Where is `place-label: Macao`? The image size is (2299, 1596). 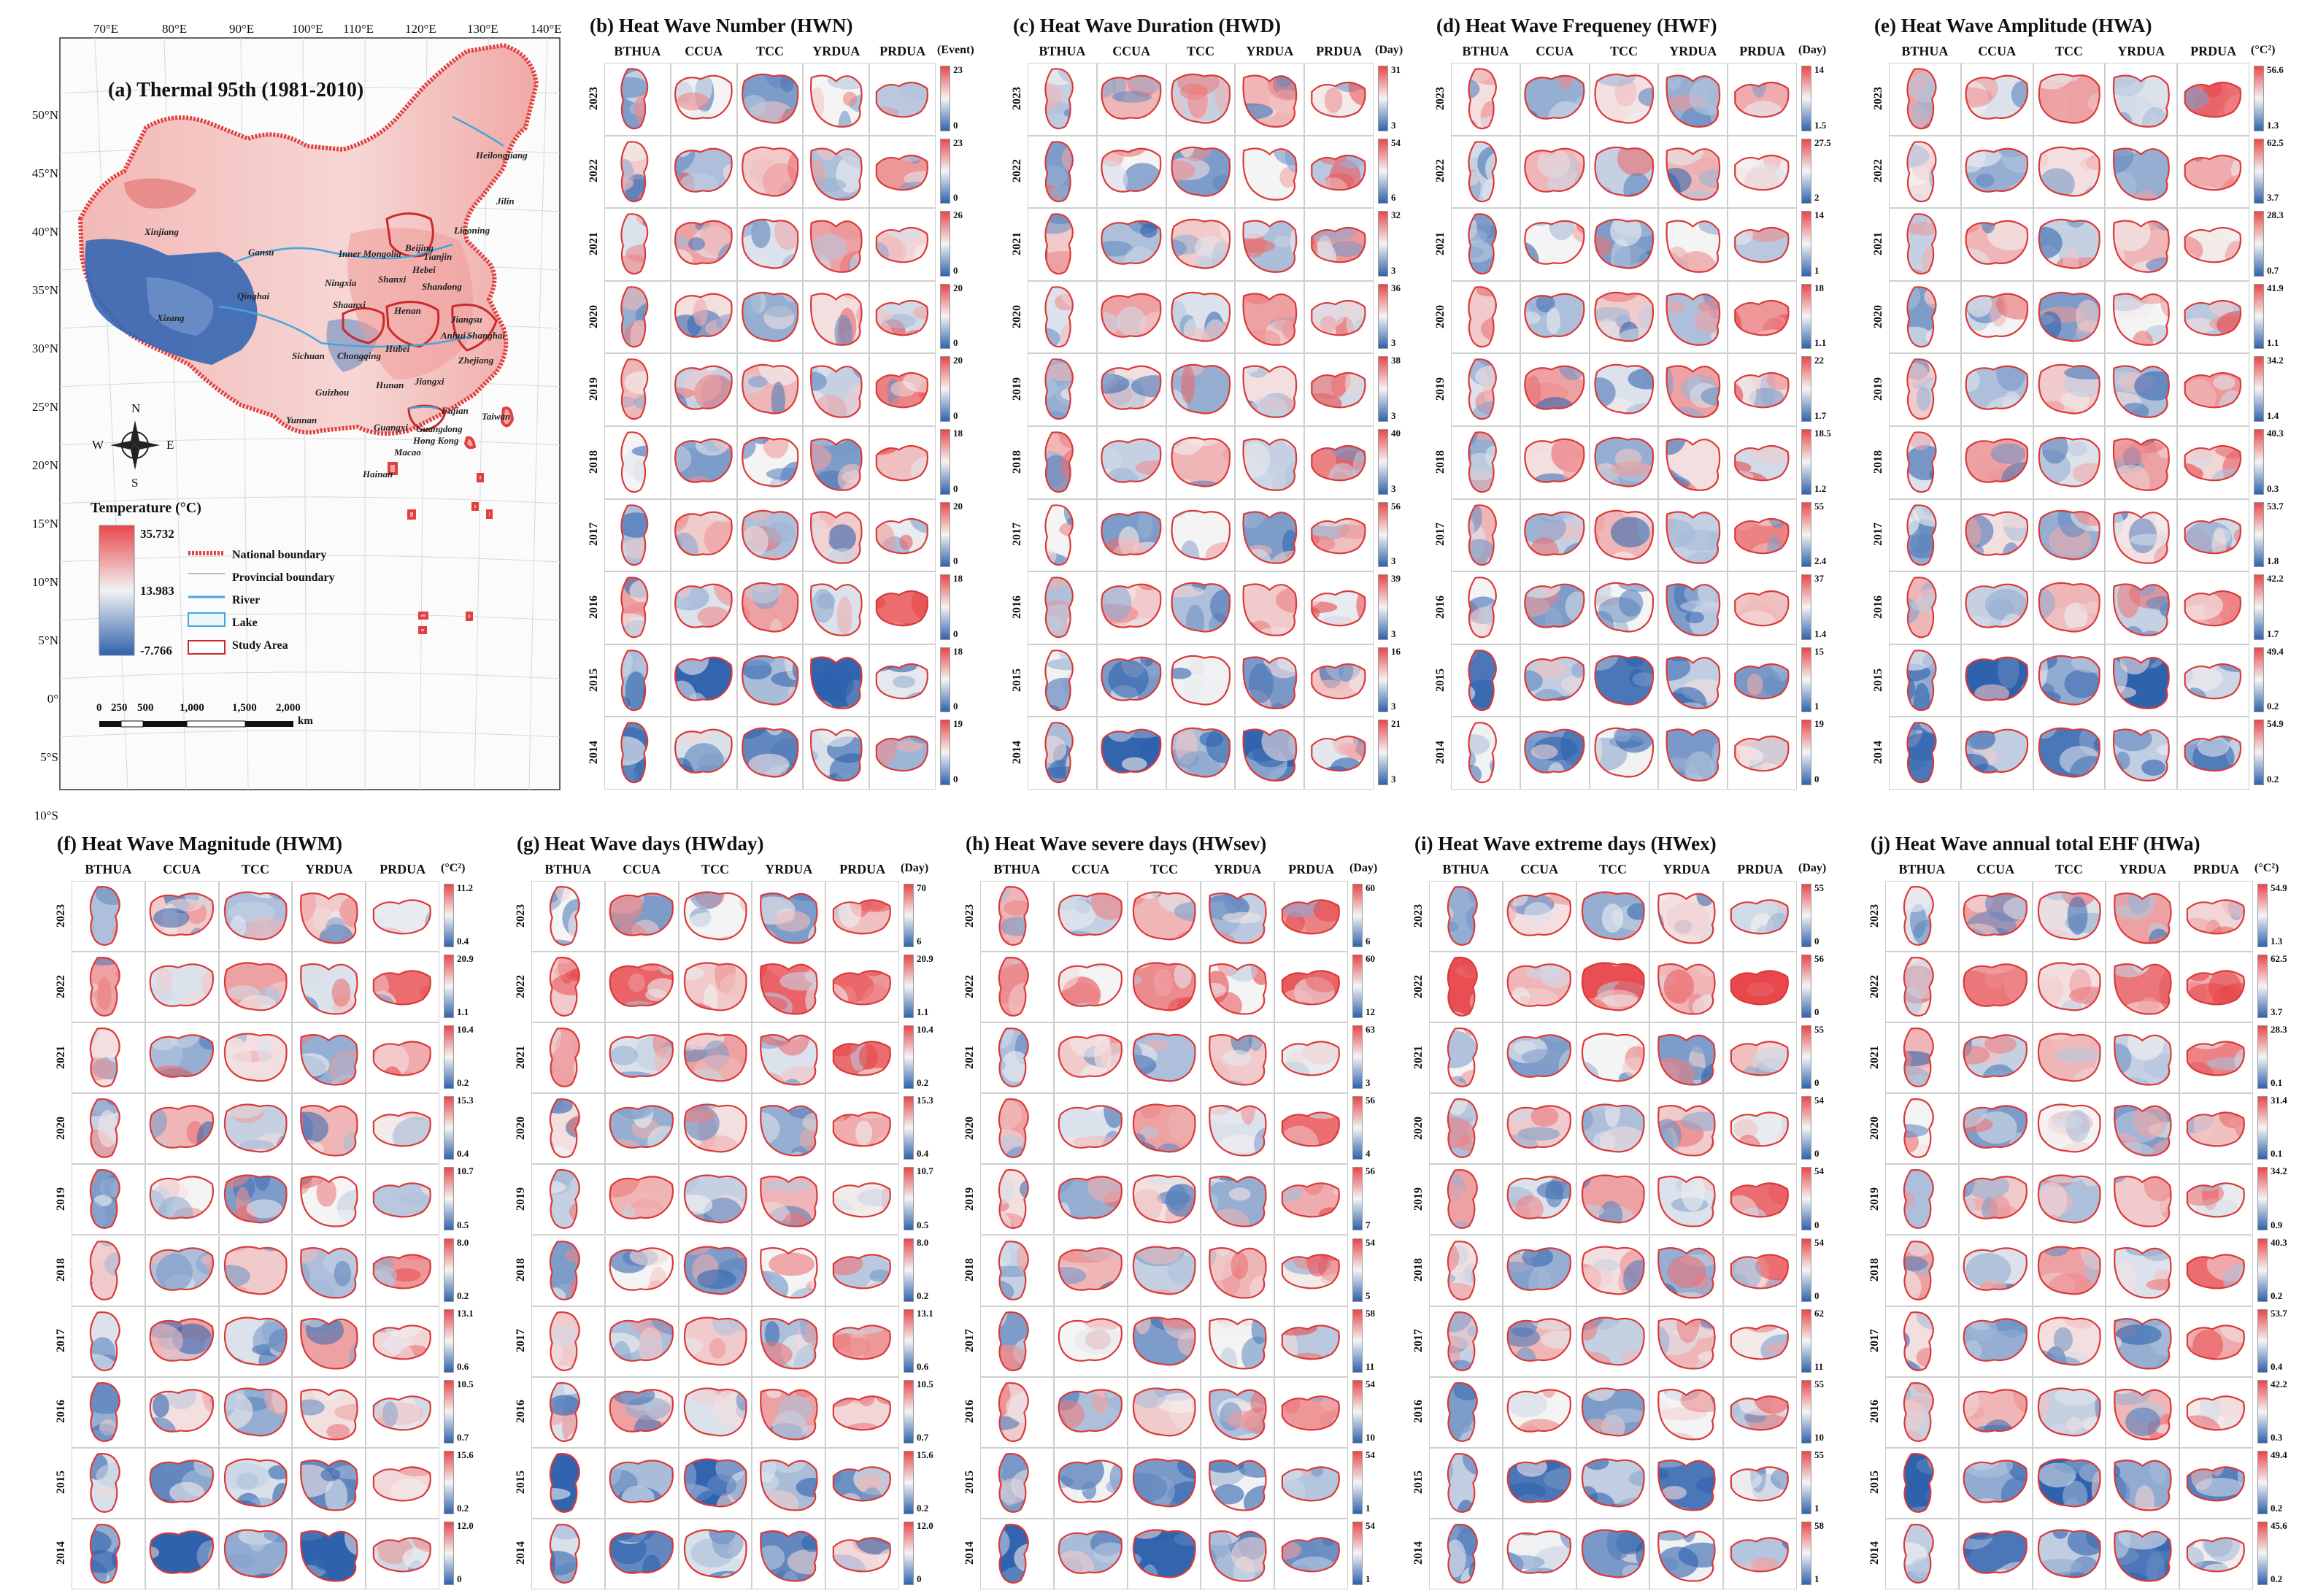
place-label: Macao is located at coordinates (407, 452).